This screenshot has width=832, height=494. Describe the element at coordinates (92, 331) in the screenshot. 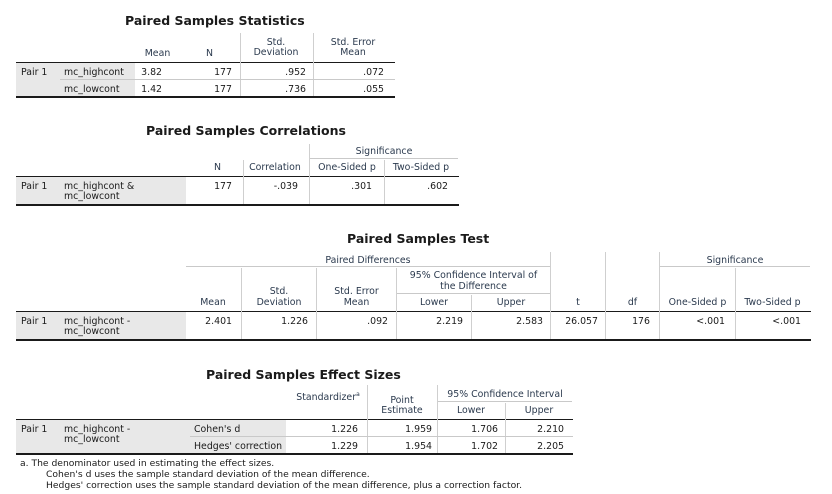

I see `test-var-line2: mc_lowcont` at that location.